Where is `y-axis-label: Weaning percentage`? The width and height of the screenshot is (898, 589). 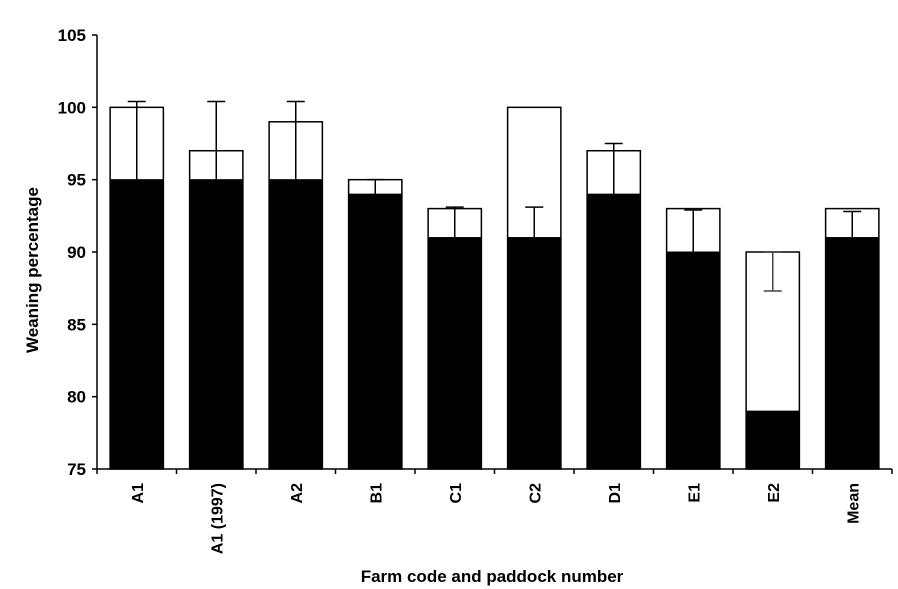
y-axis-label: Weaning percentage is located at coordinates (32, 270).